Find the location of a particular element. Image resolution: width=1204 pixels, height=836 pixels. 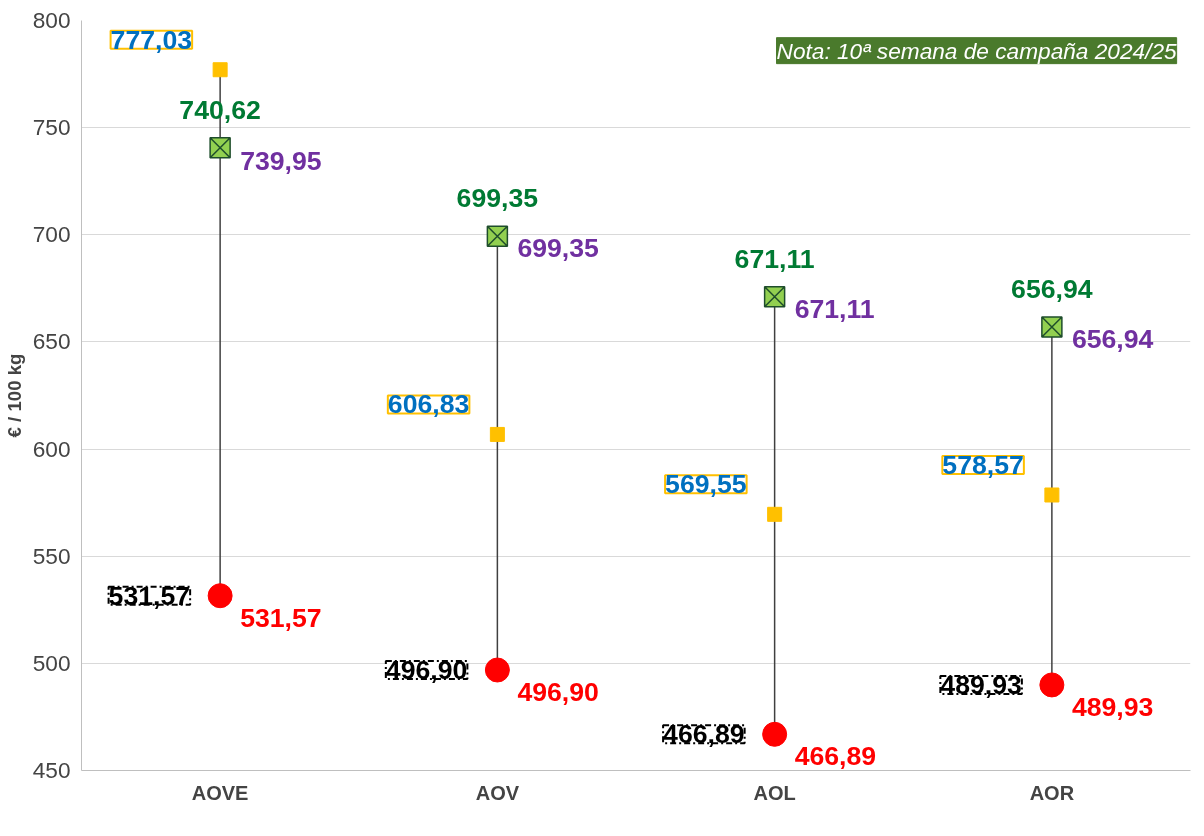

data-label: 656,94 is located at coordinates (1052, 289).